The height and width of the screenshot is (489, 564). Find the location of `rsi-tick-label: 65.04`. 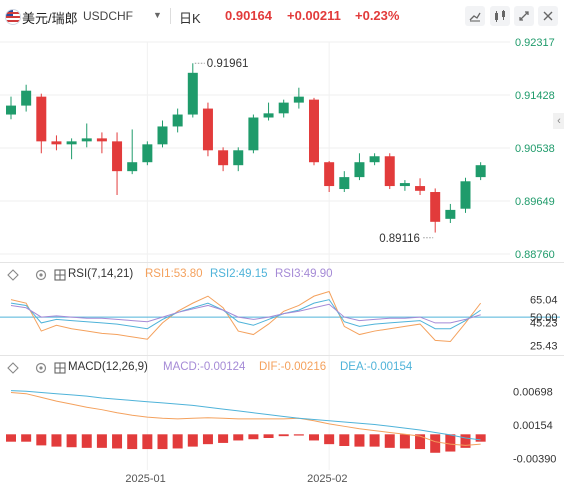

rsi-tick-label: 65.04 is located at coordinates (544, 301).